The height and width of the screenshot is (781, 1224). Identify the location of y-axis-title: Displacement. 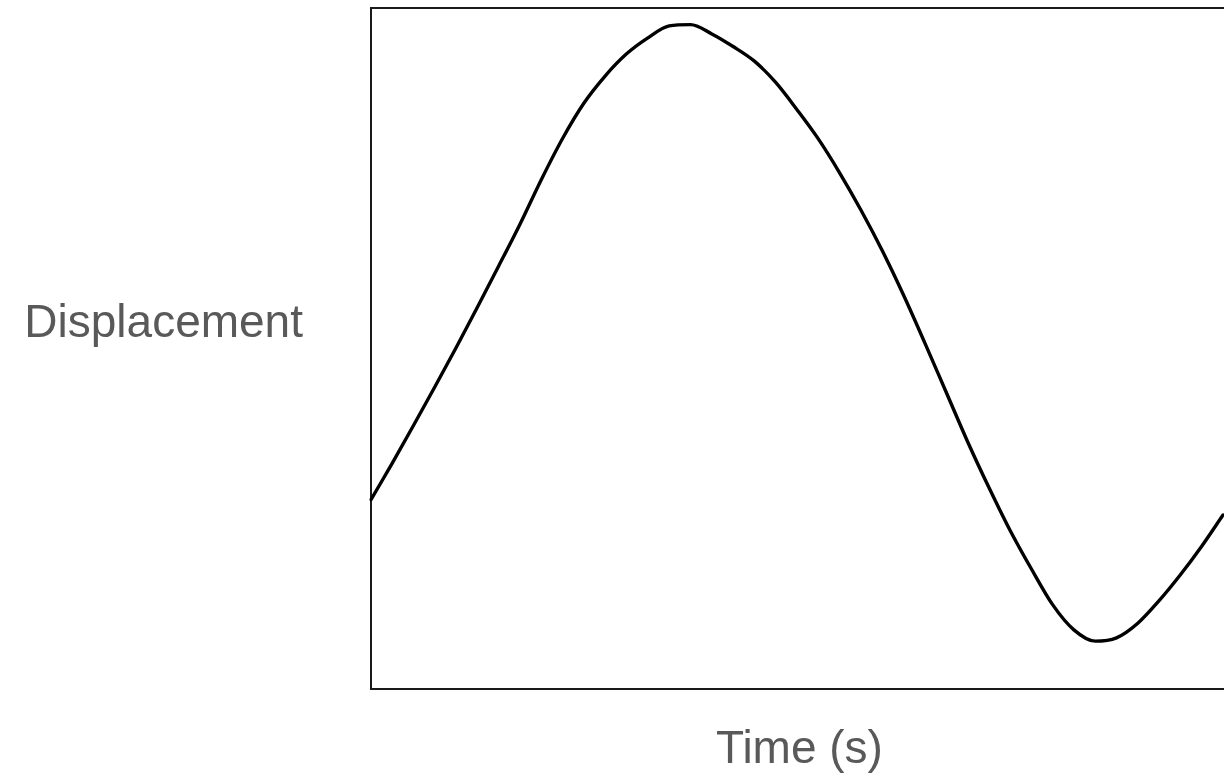
(163, 321).